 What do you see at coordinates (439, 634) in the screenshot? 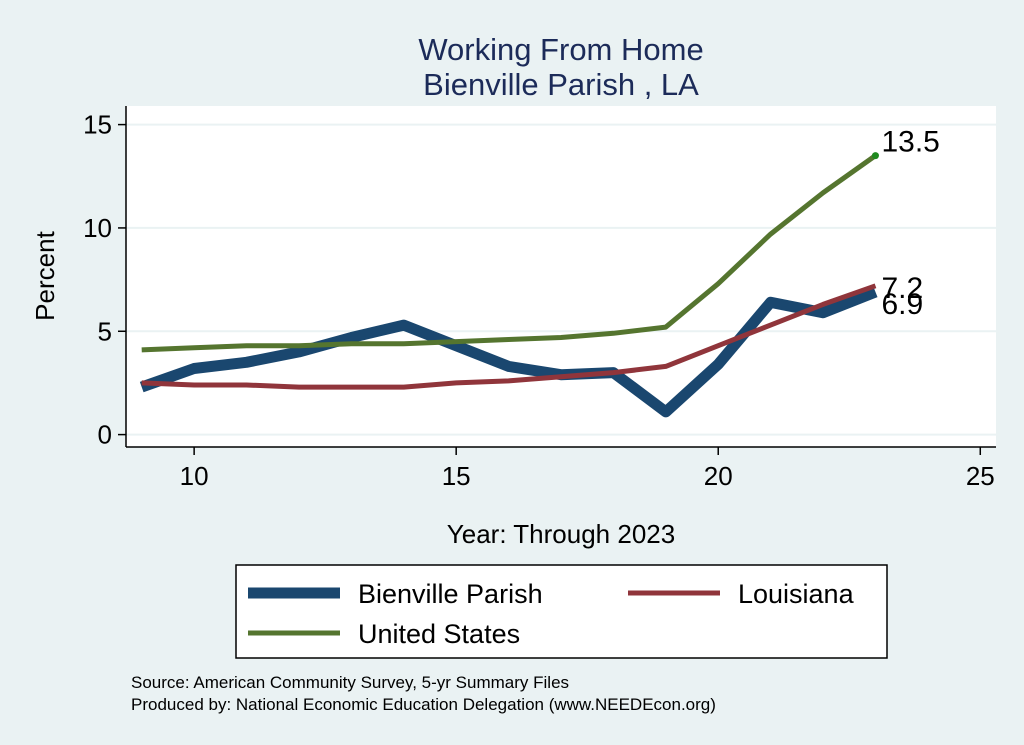
I see `legend-label-united-states: United States` at bounding box center [439, 634].